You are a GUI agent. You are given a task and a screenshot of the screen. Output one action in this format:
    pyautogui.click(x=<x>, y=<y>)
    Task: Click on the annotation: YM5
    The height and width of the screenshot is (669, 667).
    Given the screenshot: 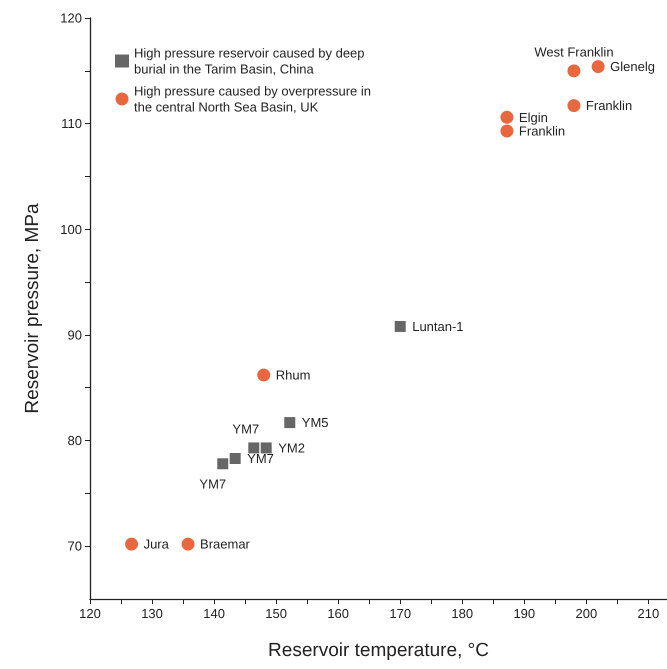 What is the action you would take?
    pyautogui.click(x=315, y=422)
    